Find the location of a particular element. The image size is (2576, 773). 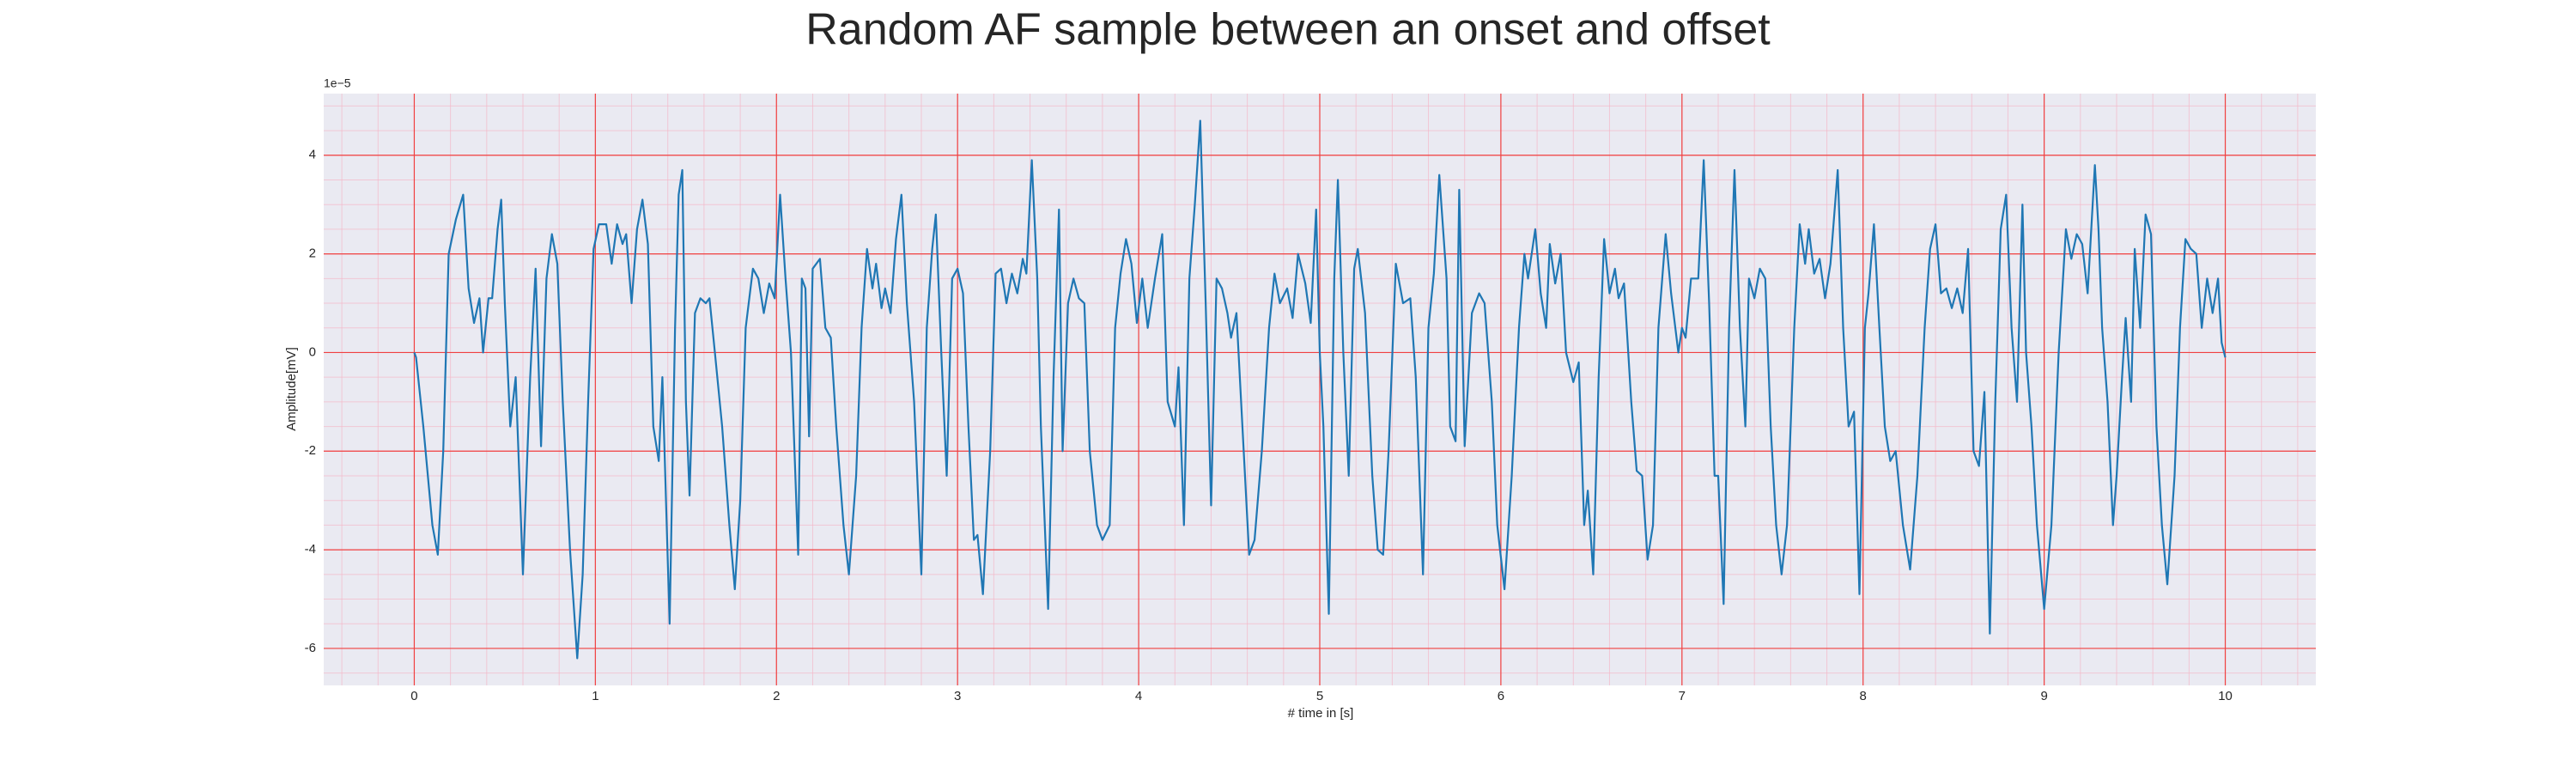

x-tick-label: 1 is located at coordinates (595, 696).